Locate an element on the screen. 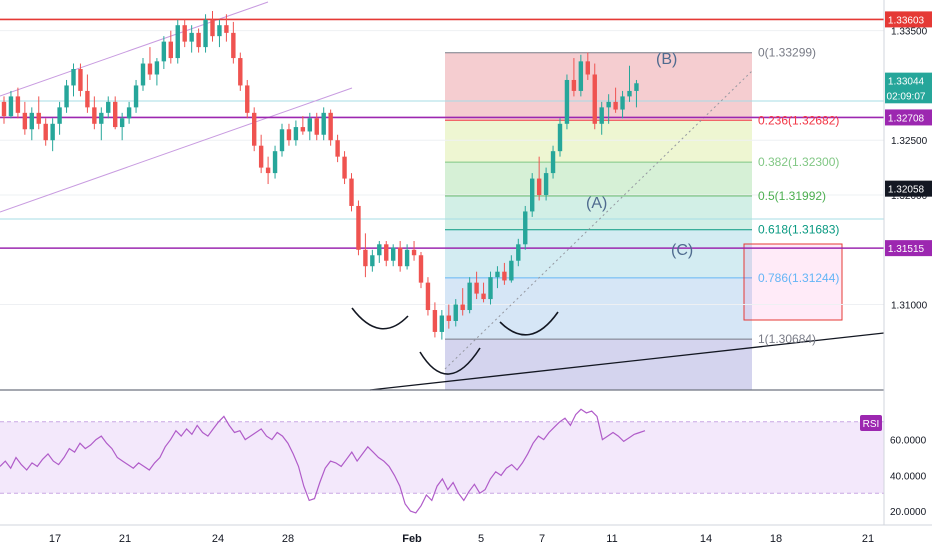 This screenshot has height=550, width=932. right-shoulder-curve is located at coordinates (529, 323).